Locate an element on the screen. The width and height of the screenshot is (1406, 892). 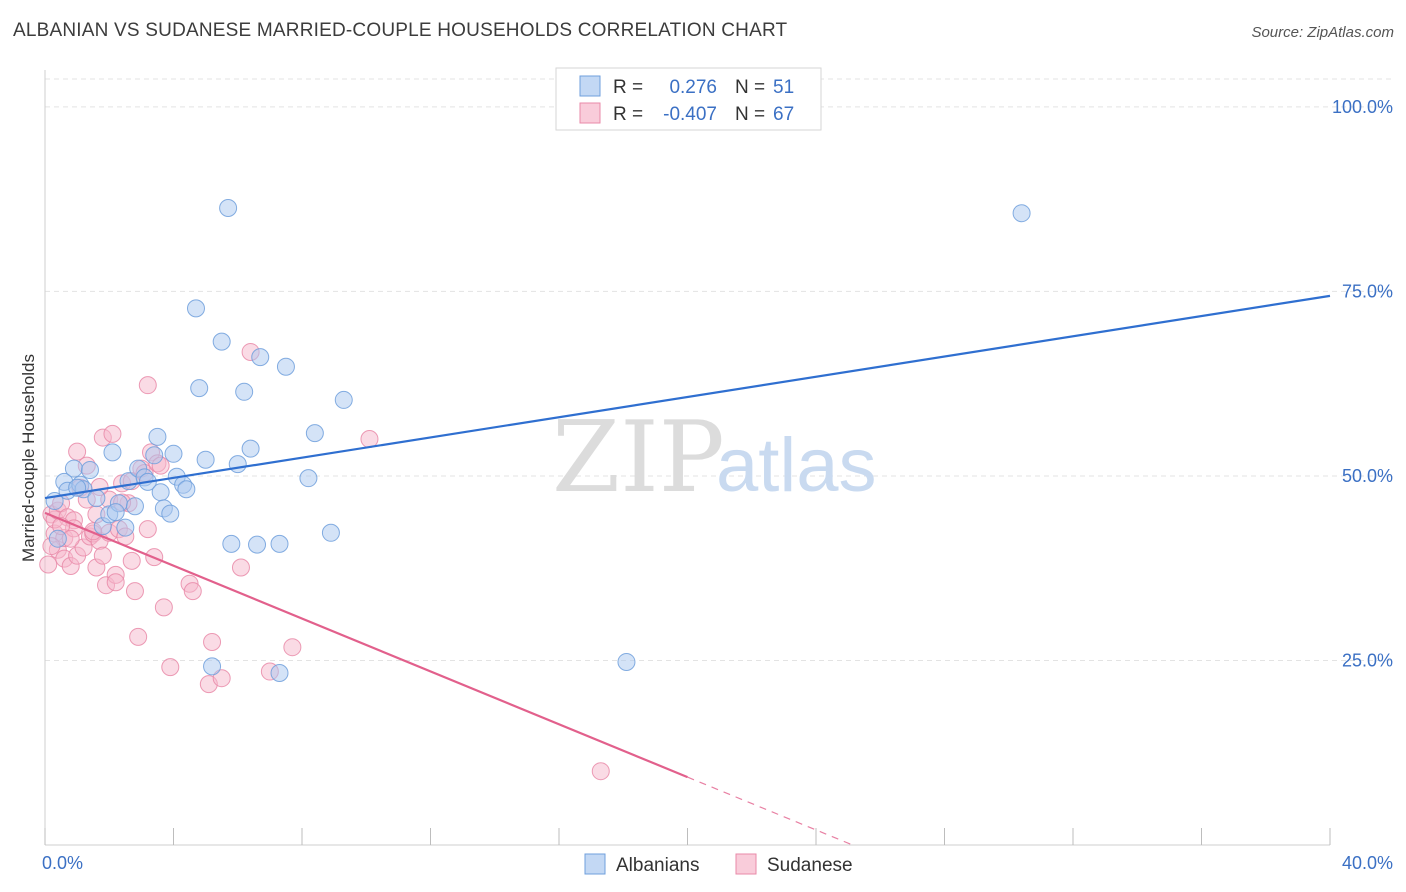
sudanese-trendline-extension is located at coordinates (770, 811).